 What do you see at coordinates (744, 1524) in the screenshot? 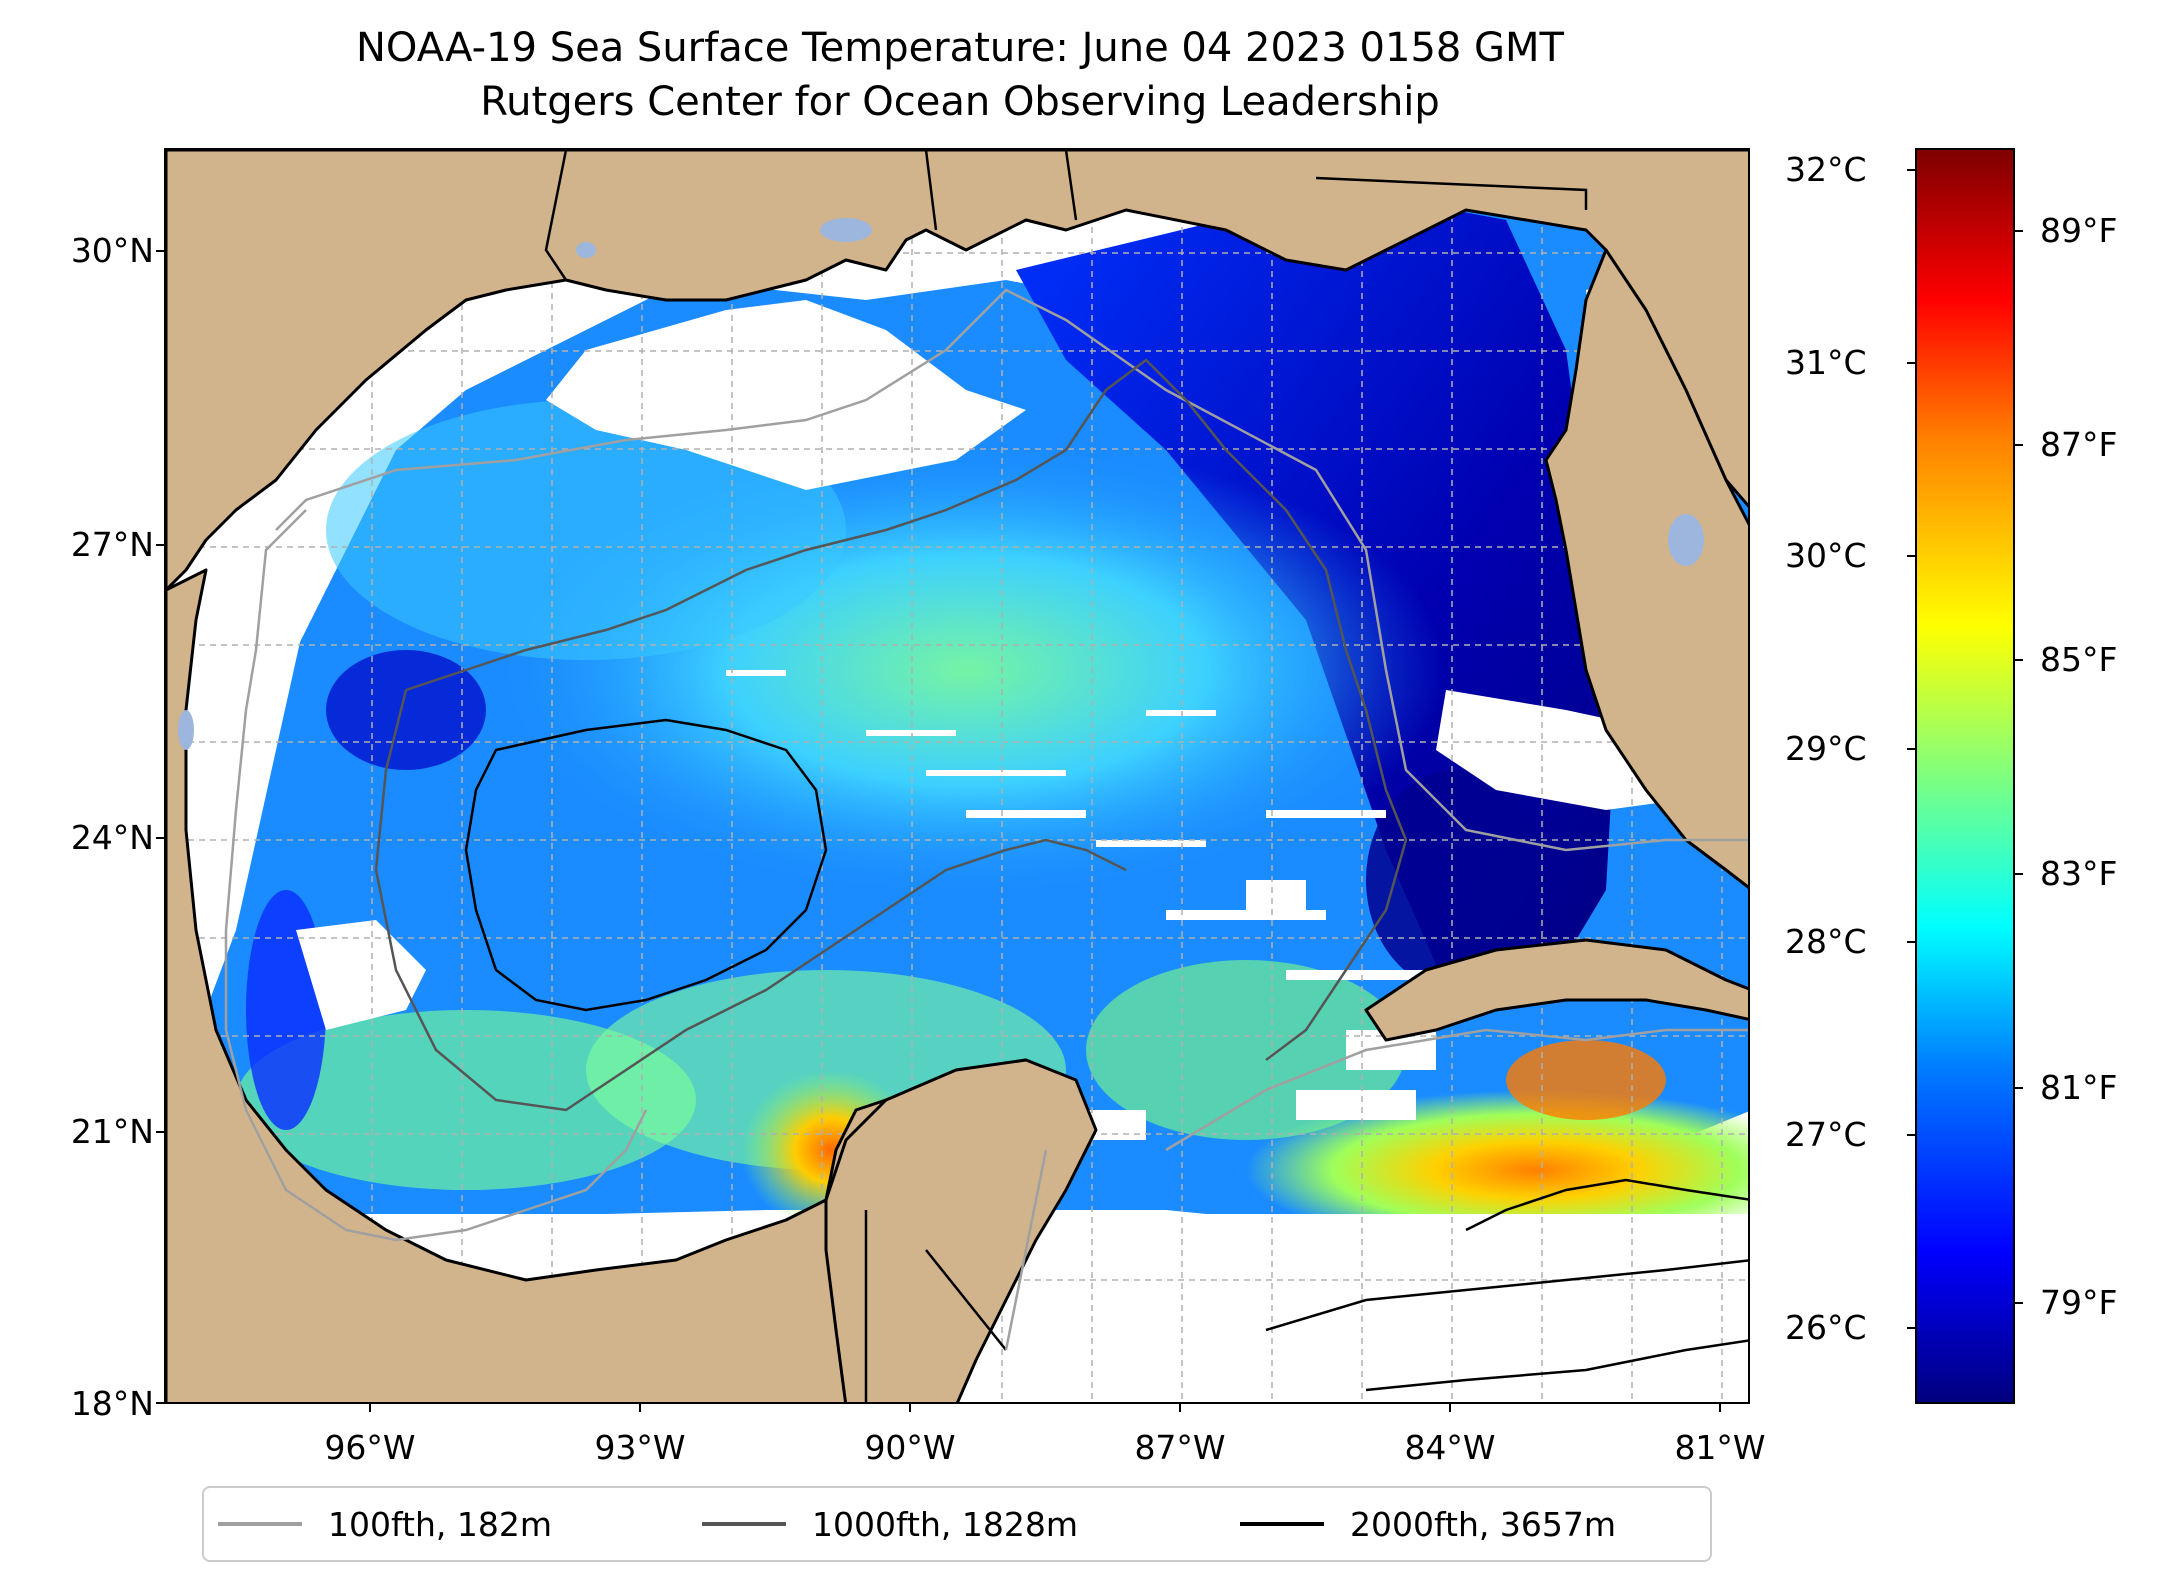
I see `legend-swatch-1000fth` at bounding box center [744, 1524].